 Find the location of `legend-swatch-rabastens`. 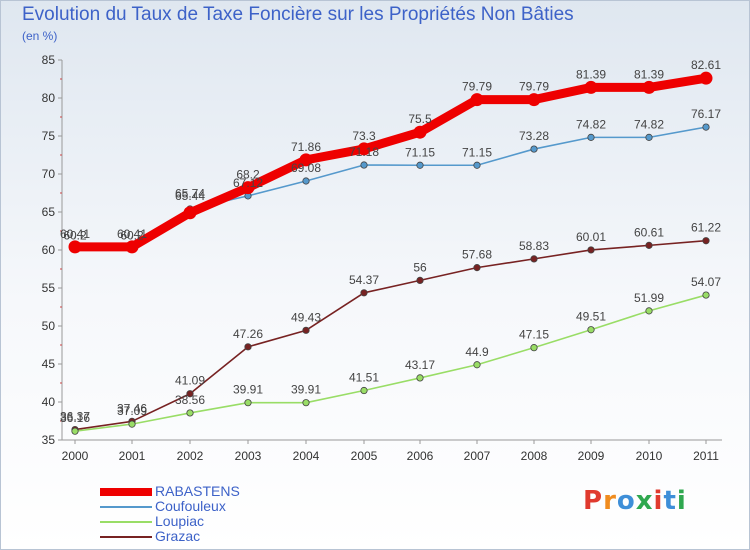

legend-swatch-rabastens is located at coordinates (126, 492).